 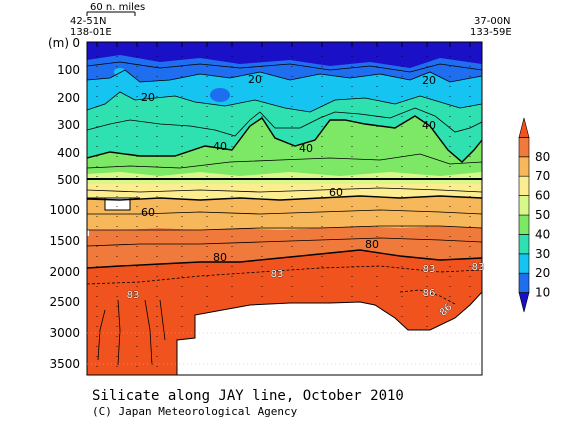 What do you see at coordinates (492, 21) in the screenshot?
I see `right-station-lat: 37-00N` at bounding box center [492, 21].